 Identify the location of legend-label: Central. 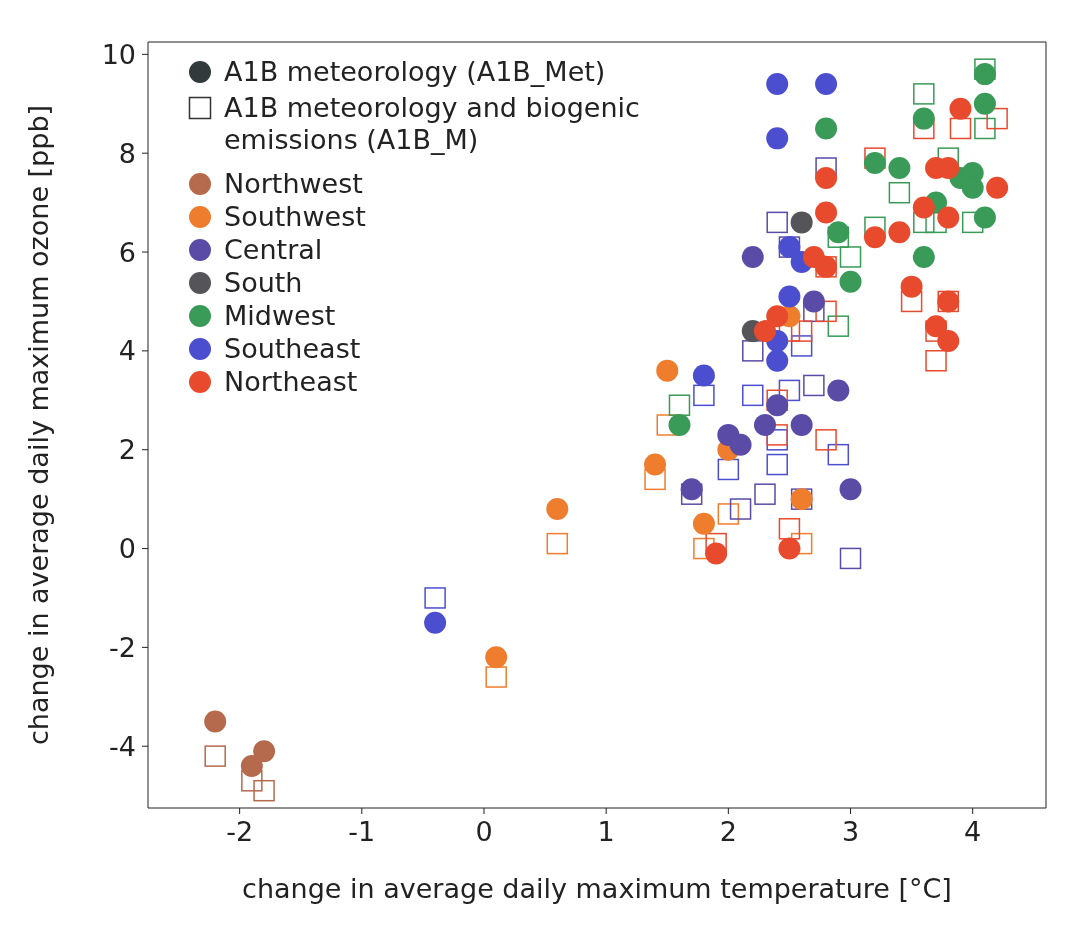
(273, 250).